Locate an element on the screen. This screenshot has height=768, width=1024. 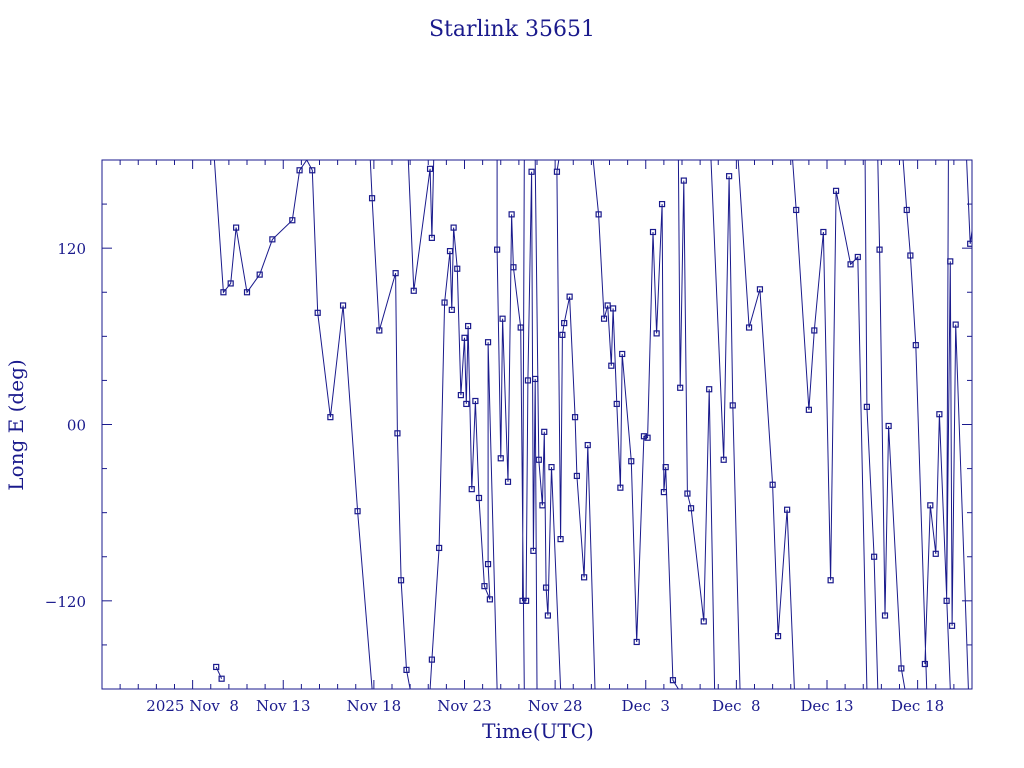
y-tick-label: 00 is located at coordinates (76, 426).